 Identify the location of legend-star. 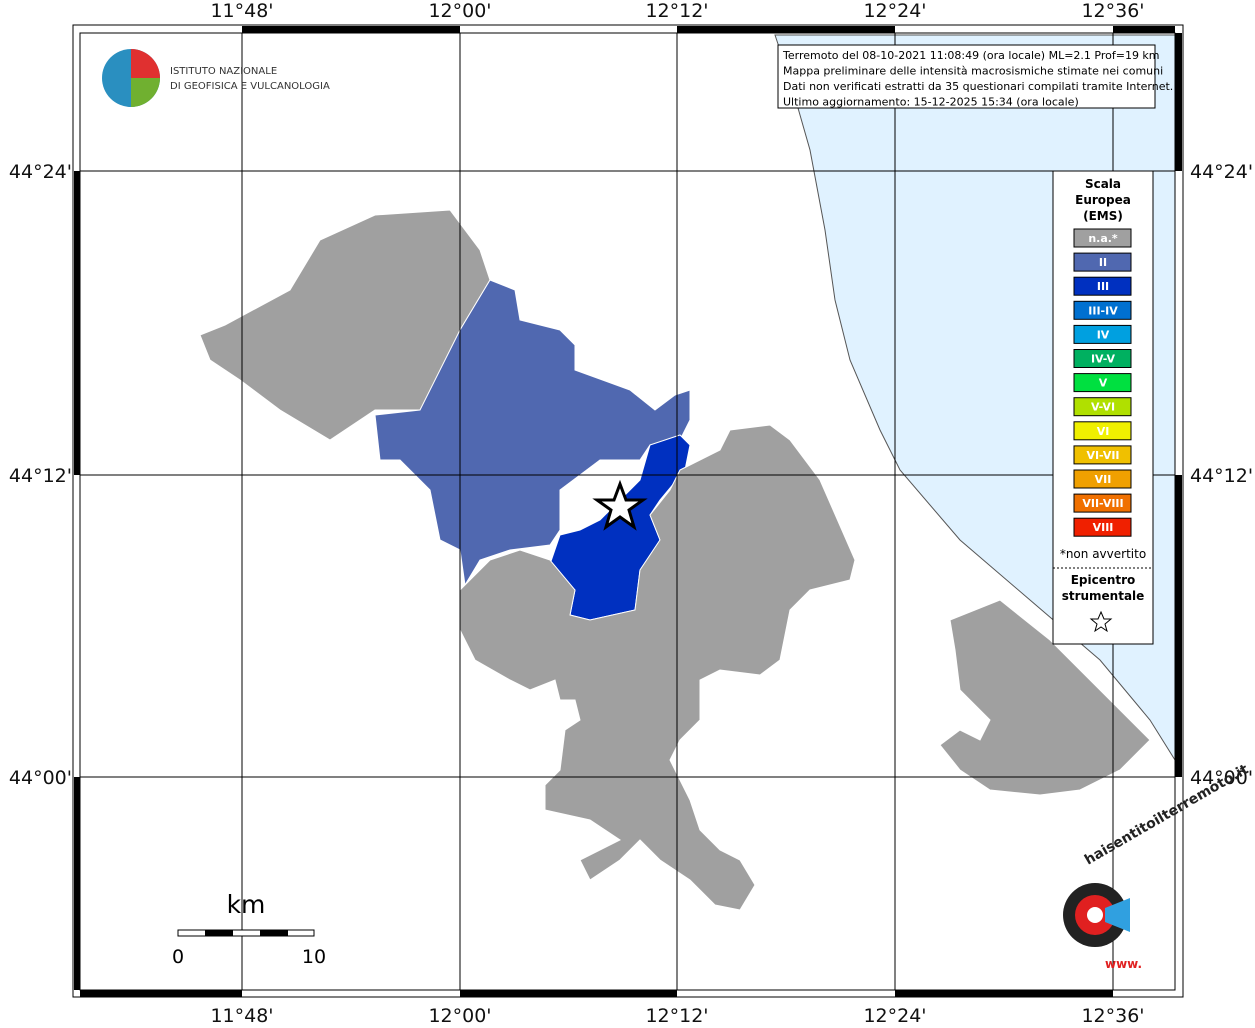
(1101, 621).